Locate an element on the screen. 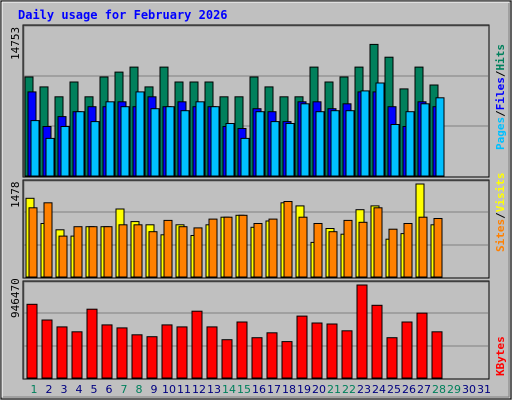 This screenshot has height=400, width=512. day-label-8: 8 is located at coordinates (139, 389).